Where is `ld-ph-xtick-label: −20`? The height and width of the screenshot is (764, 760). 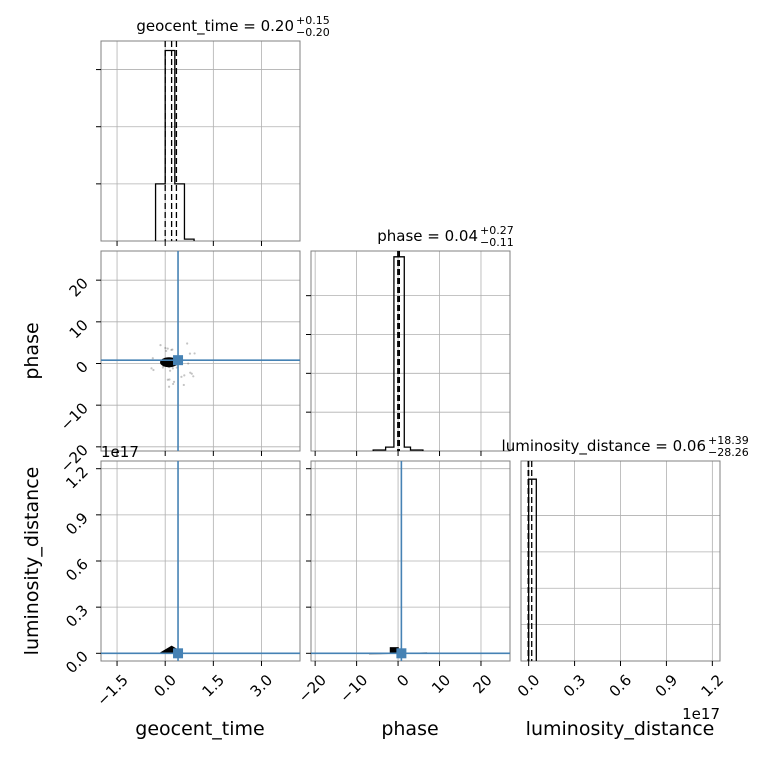
ld-ph-xtick-label: −20 is located at coordinates (312, 688).